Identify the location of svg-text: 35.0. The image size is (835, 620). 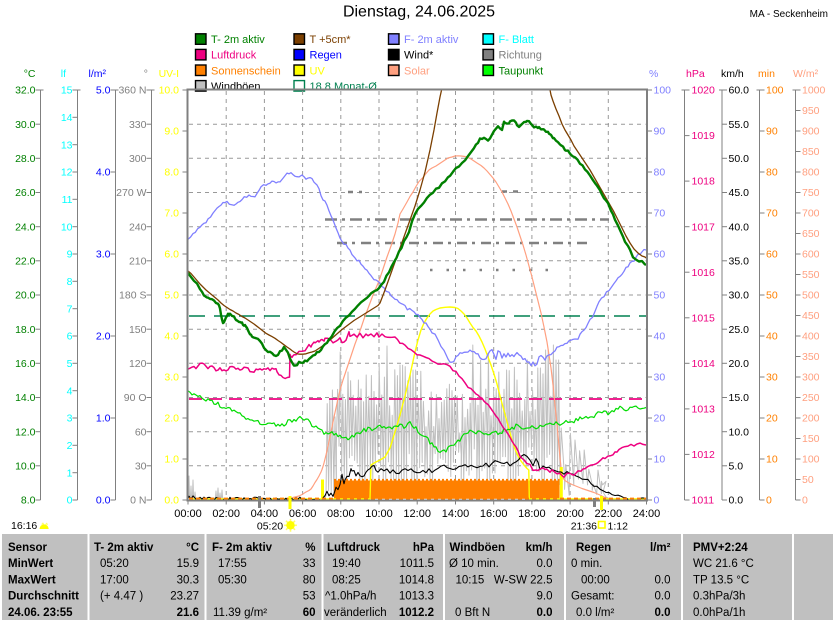
(739, 261).